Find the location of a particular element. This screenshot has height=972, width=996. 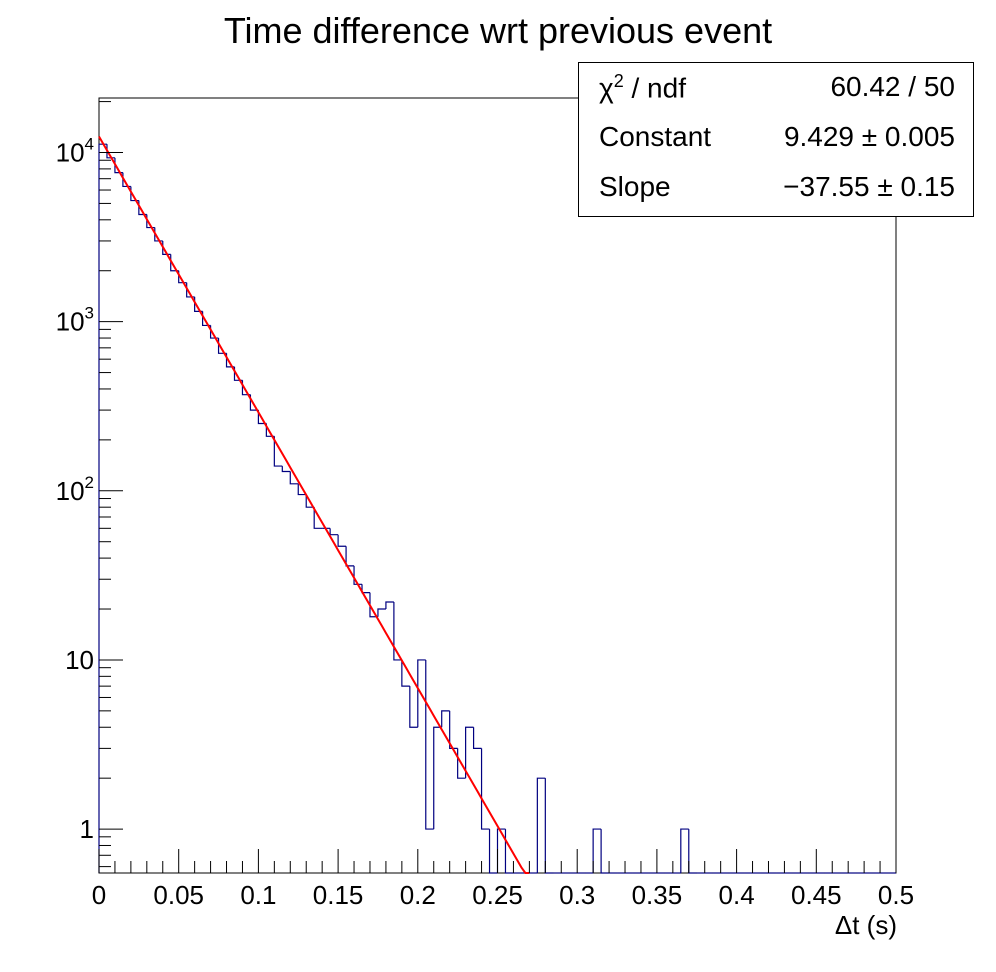

x-tick-label: 0.15 is located at coordinates (338, 895).